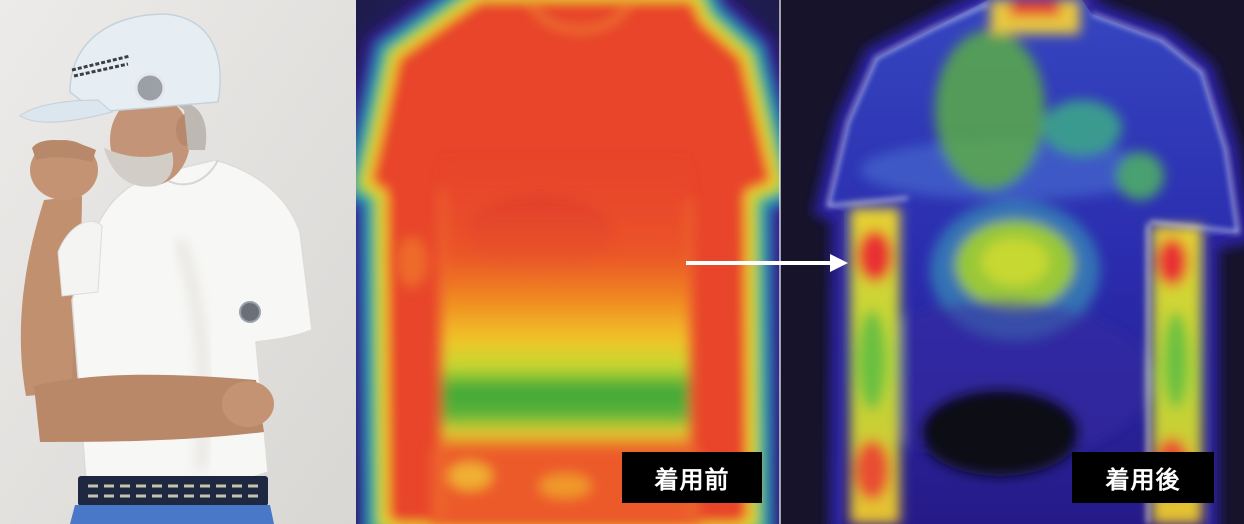  I want to click on side-green-patch, so click(1140, 176).